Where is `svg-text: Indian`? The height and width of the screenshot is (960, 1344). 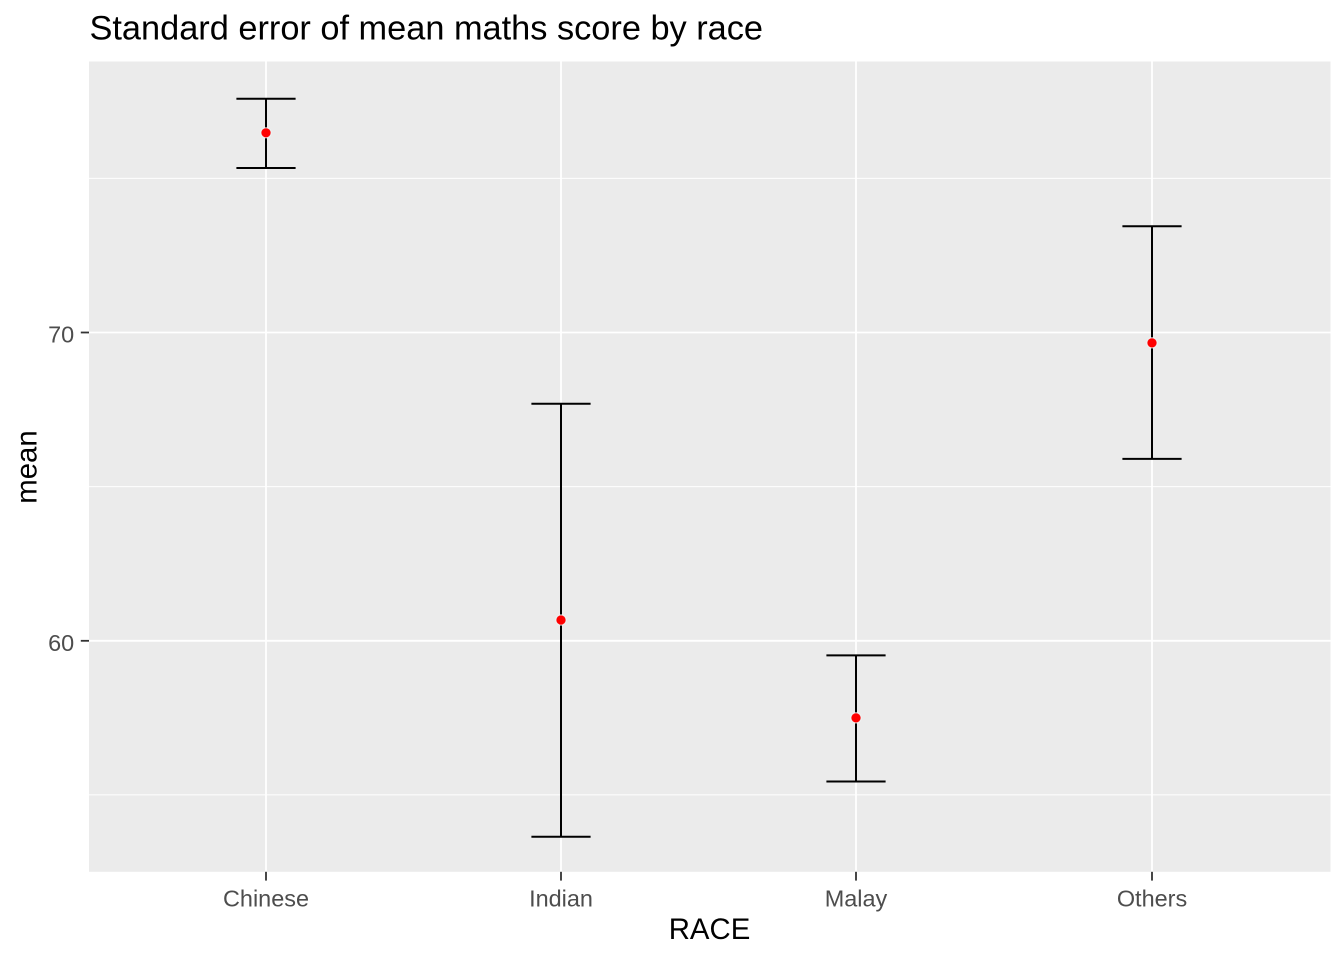 svg-text: Indian is located at coordinates (561, 898).